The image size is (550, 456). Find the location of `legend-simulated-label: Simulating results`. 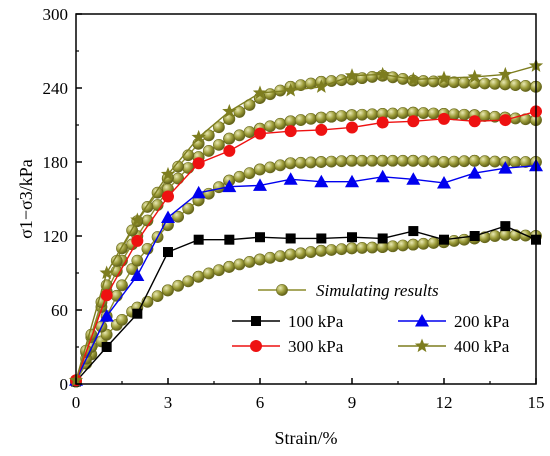

legend-simulated-label: Simulating results is located at coordinates (377, 290).